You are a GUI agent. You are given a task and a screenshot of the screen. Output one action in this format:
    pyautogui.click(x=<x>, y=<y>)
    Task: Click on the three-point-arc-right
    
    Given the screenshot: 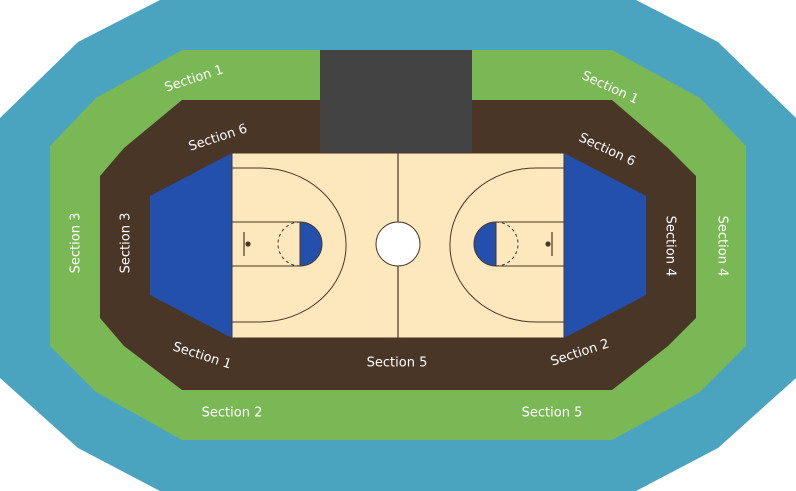 What is the action you would take?
    pyautogui.click(x=506, y=245)
    